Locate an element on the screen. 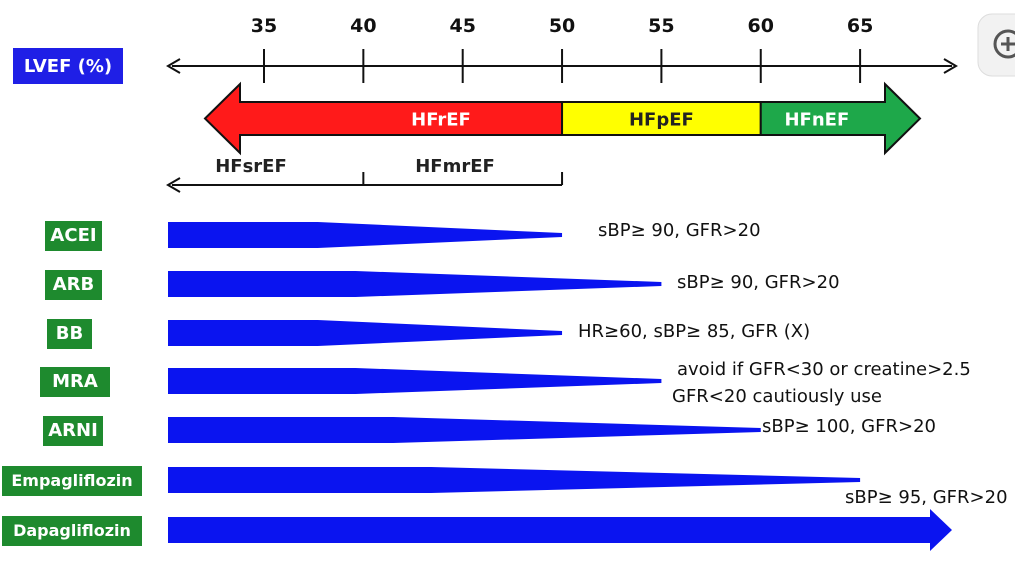  drug-note-secondary: GFR<20 cautiously use is located at coordinates (777, 396).